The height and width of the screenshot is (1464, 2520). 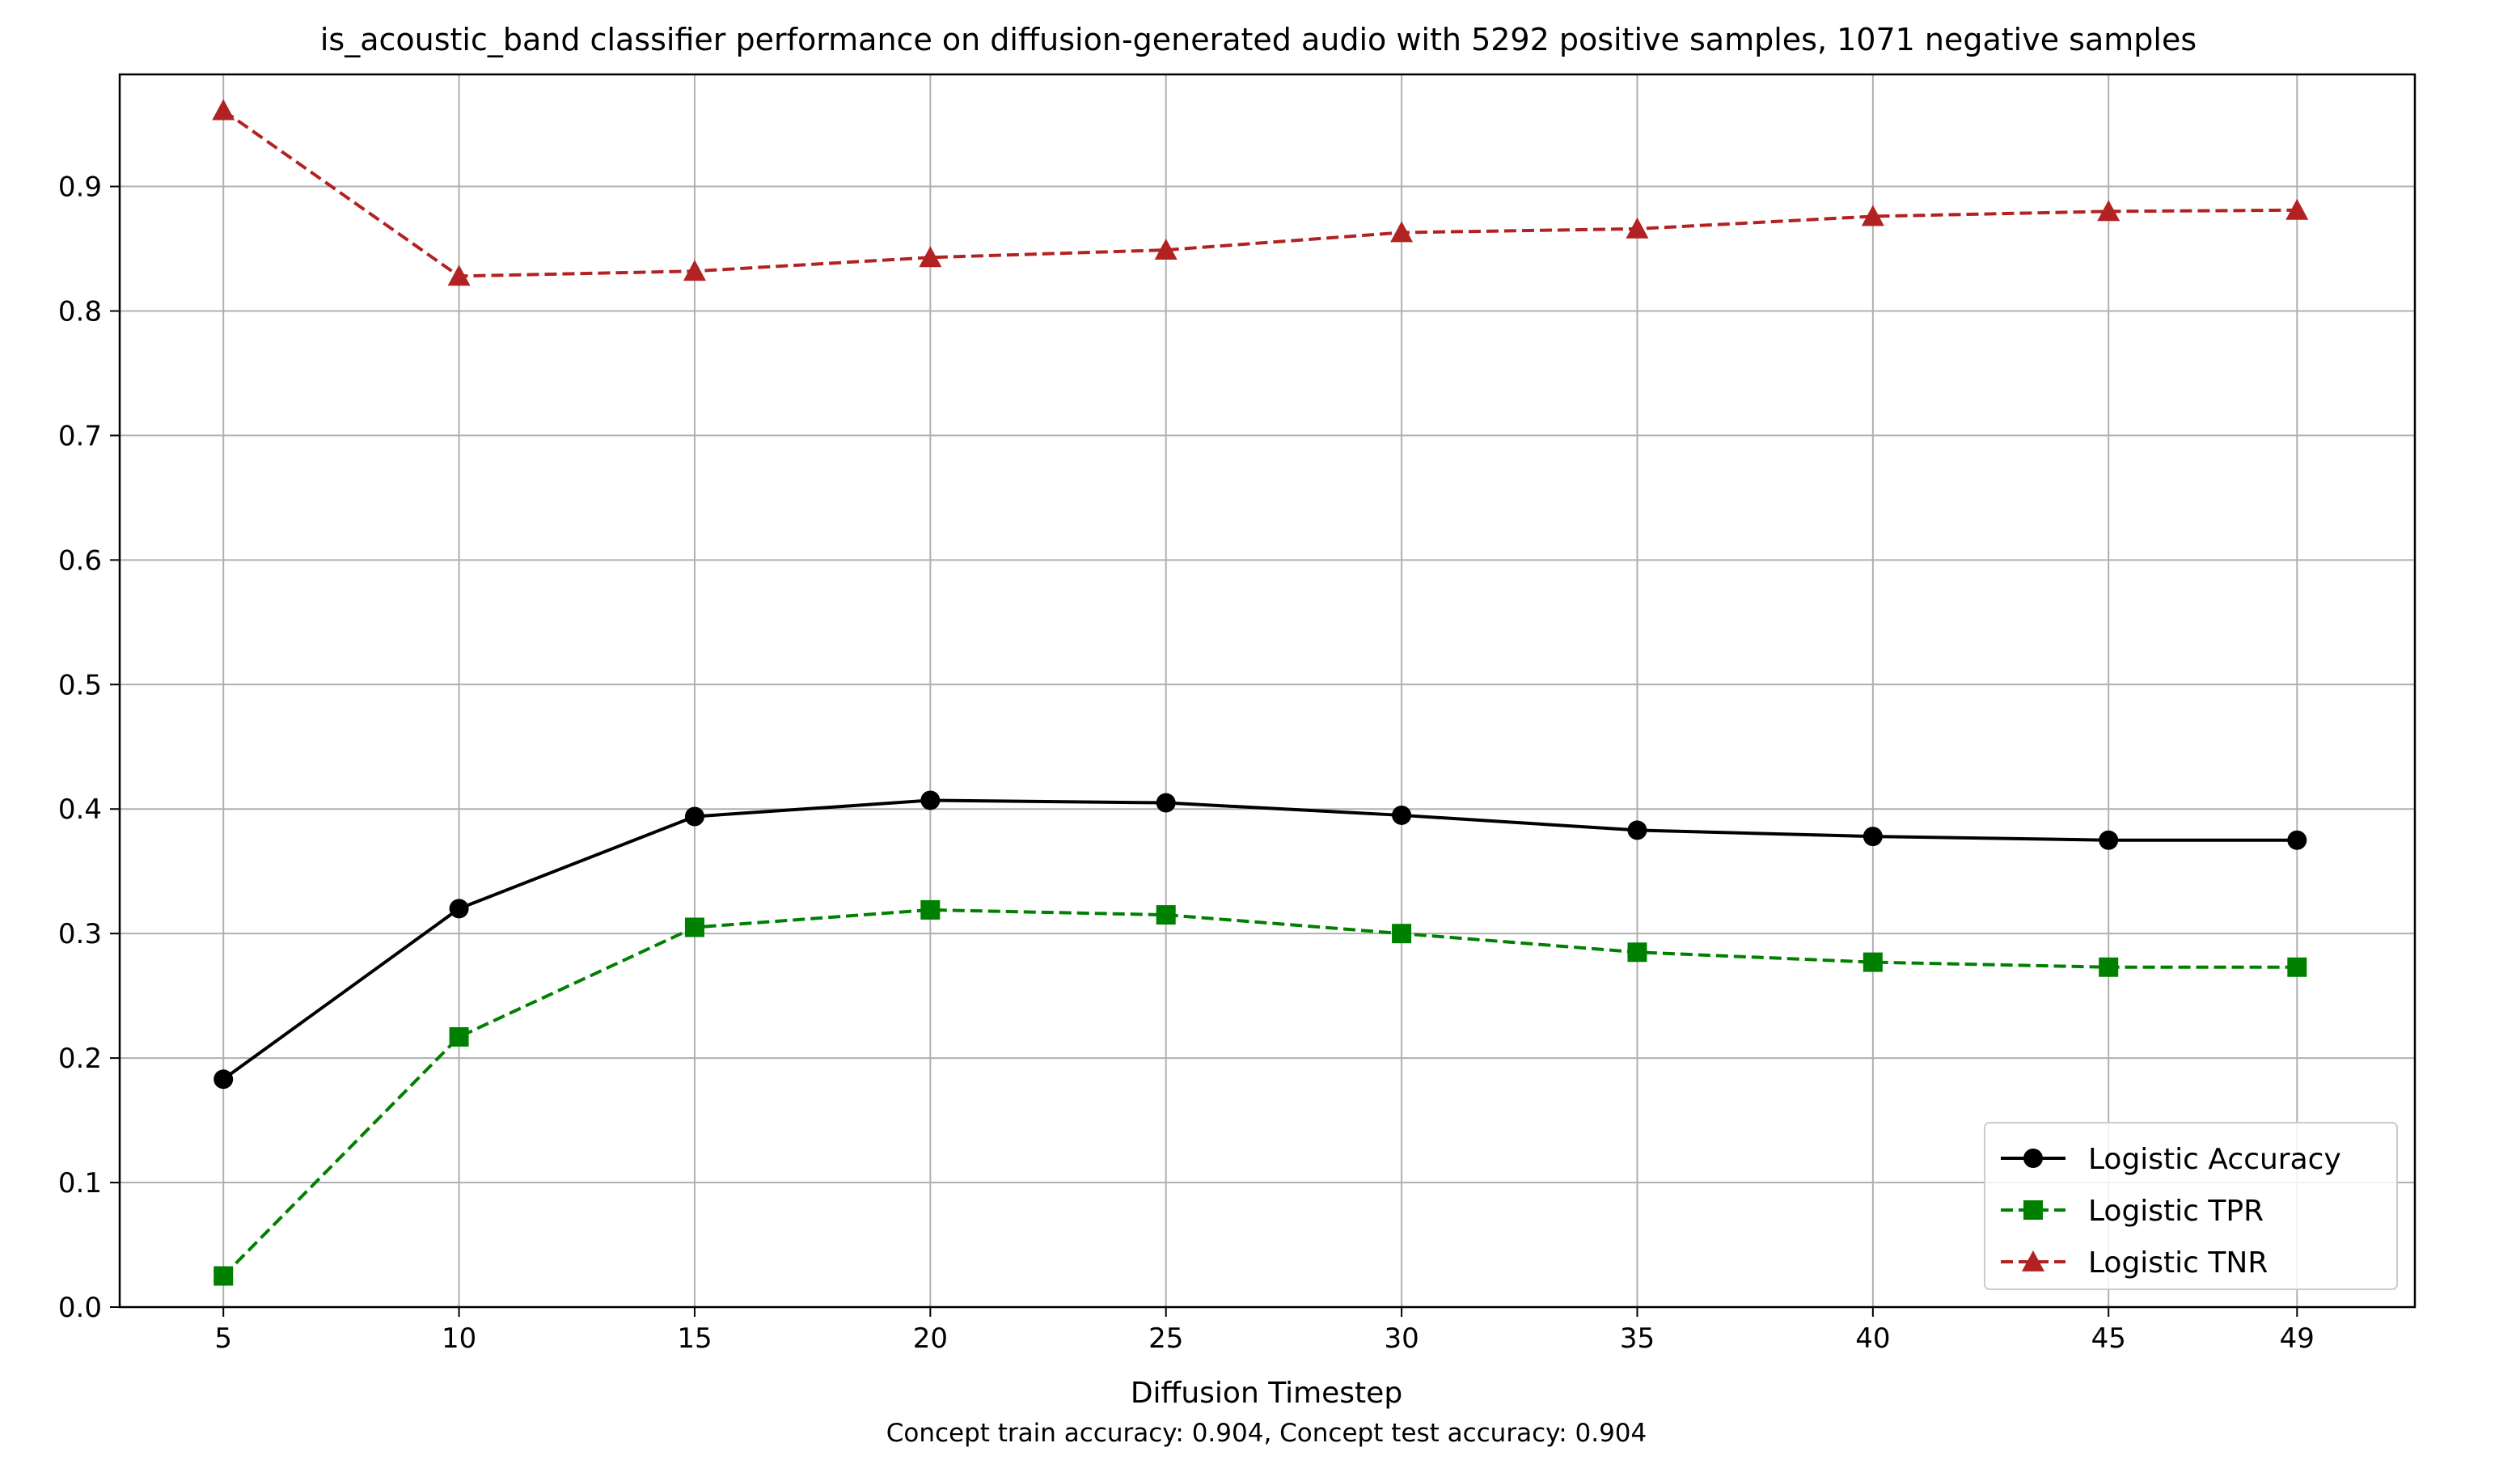 What do you see at coordinates (2033, 1210) in the screenshot?
I see `legend-marker-logistic-tpr` at bounding box center [2033, 1210].